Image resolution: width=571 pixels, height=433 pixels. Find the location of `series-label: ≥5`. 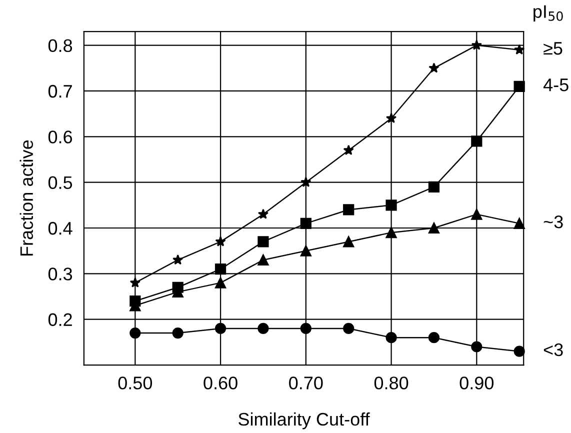

series-label: ≥5 is located at coordinates (553, 48).